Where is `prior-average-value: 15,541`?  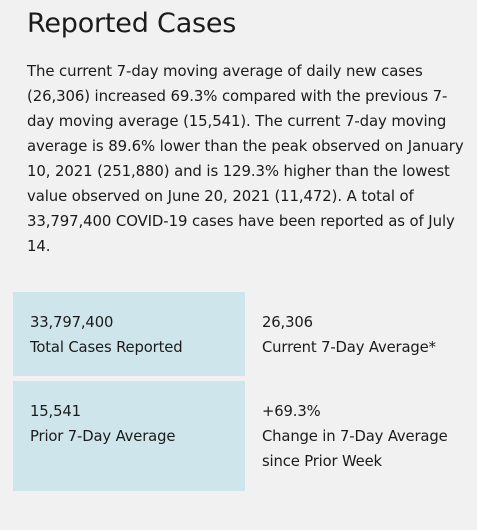 prior-average-value: 15,541 is located at coordinates (55, 411).